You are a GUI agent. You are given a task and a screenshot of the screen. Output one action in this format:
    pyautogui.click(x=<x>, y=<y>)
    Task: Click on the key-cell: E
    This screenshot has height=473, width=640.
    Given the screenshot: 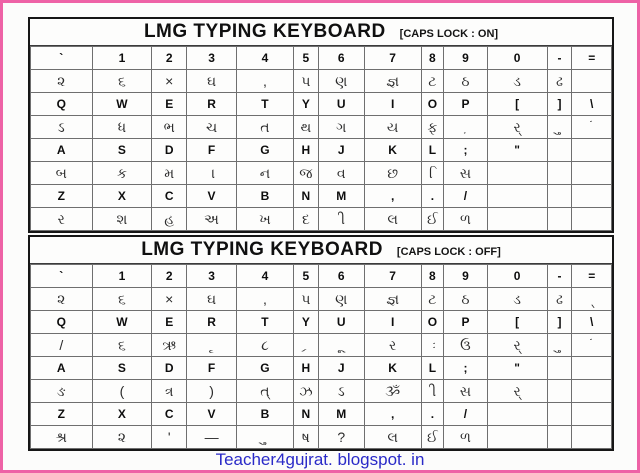 What is the action you would take?
    pyautogui.click(x=169, y=104)
    